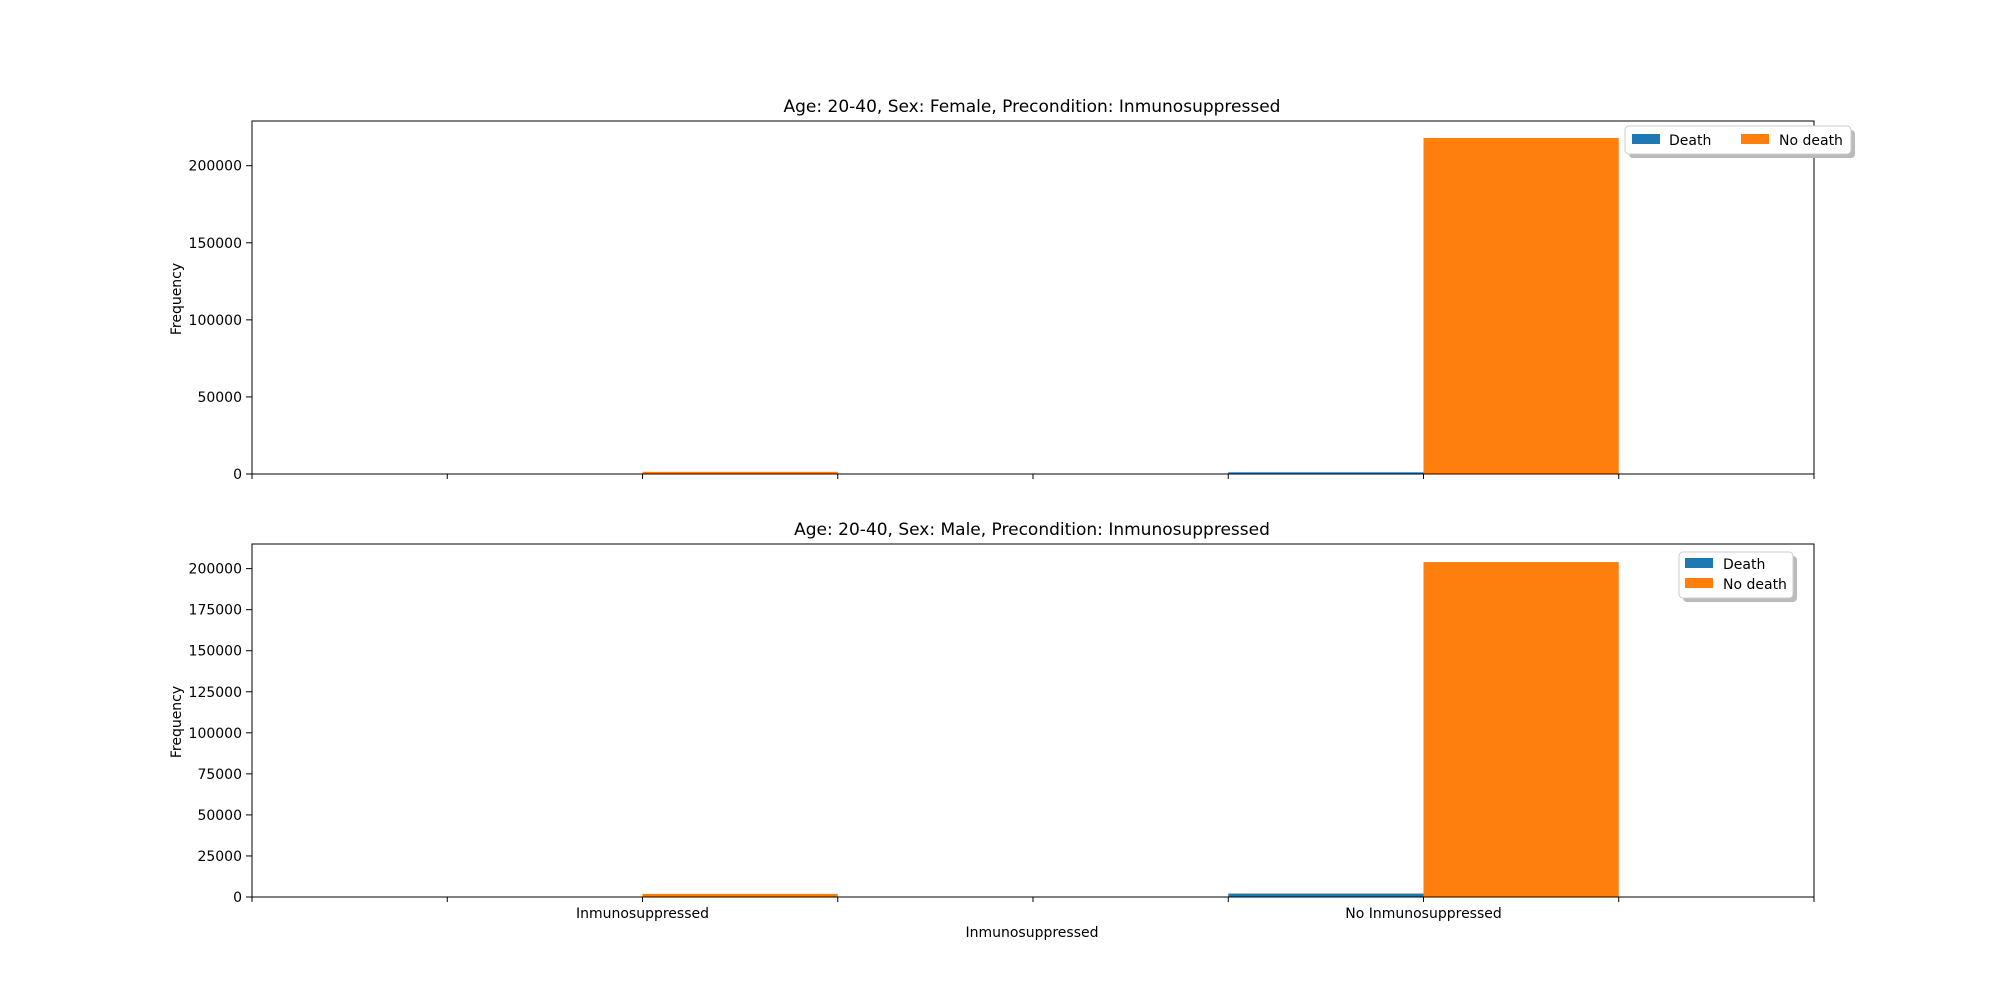 This screenshot has height=1000, width=2000. I want to click on y-tick-labels: 0 50000 100000 150000 200000, so click(220, 321).